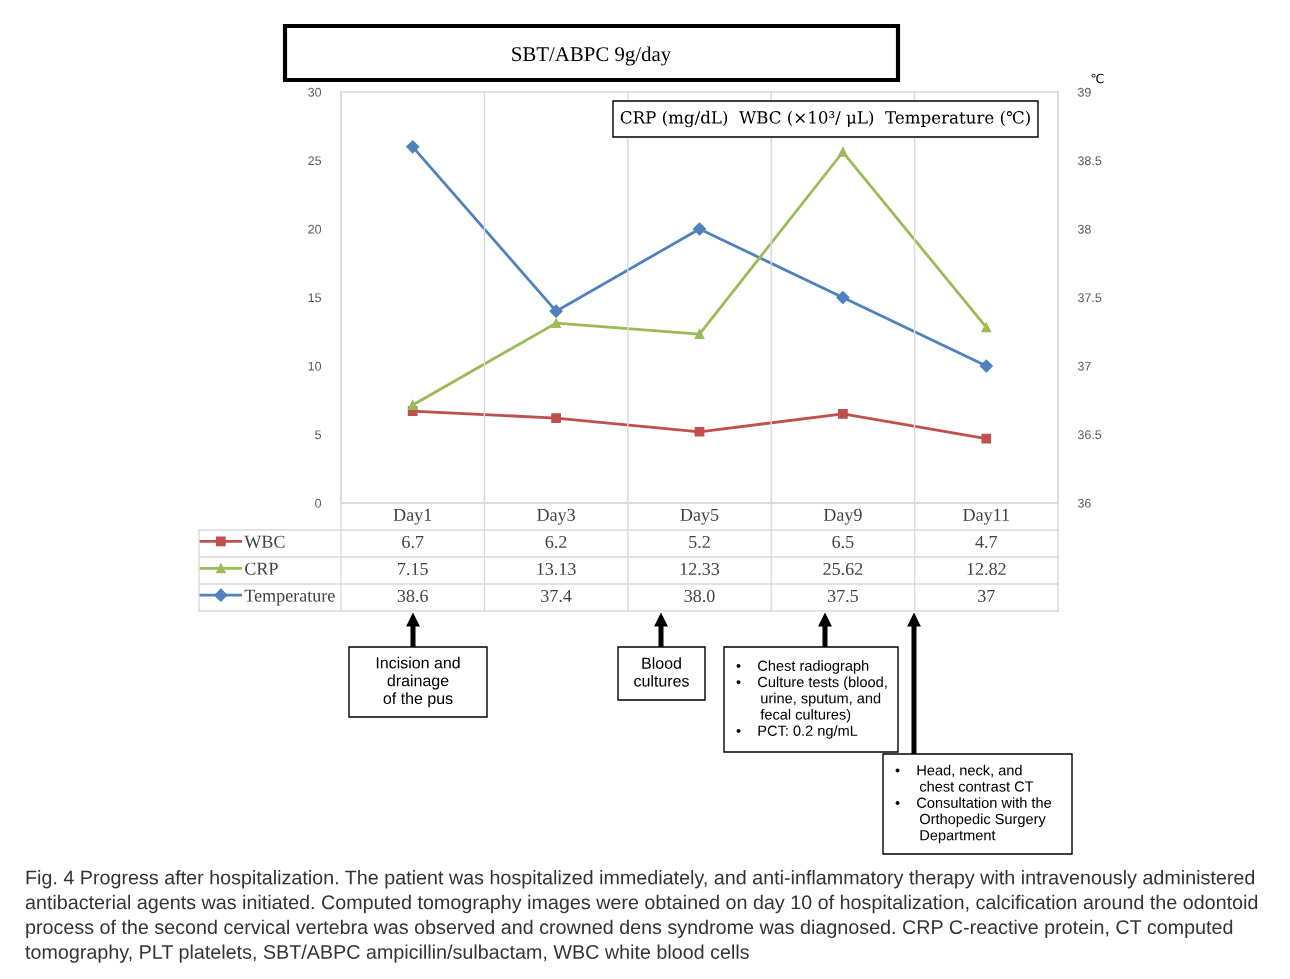 The width and height of the screenshot is (1290, 979). I want to click on caption: Fig. 4 Progress after hospitalization. The patient was hospitalized immediately, and anti-inflammatory therapy with intravenously administered antibacterial agents was initiated. Computed tomography images were obtained on day 10 of hospitalization, calcification around the odontoid process of the second cervical vertebra was observed and crowned dens syndrome was diagnosed. CRP C-reactive protein, CT computed tomography, PLT platelets, SBT/ABPC ampicillin/sulbactam, WBC white blood cells, so click(641, 916).